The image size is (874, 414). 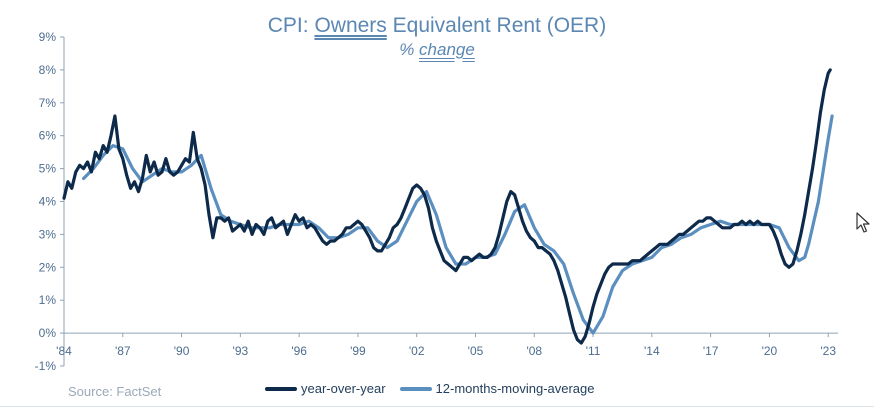 What do you see at coordinates (48, 37) in the screenshot?
I see `y-tick-label: 9%` at bounding box center [48, 37].